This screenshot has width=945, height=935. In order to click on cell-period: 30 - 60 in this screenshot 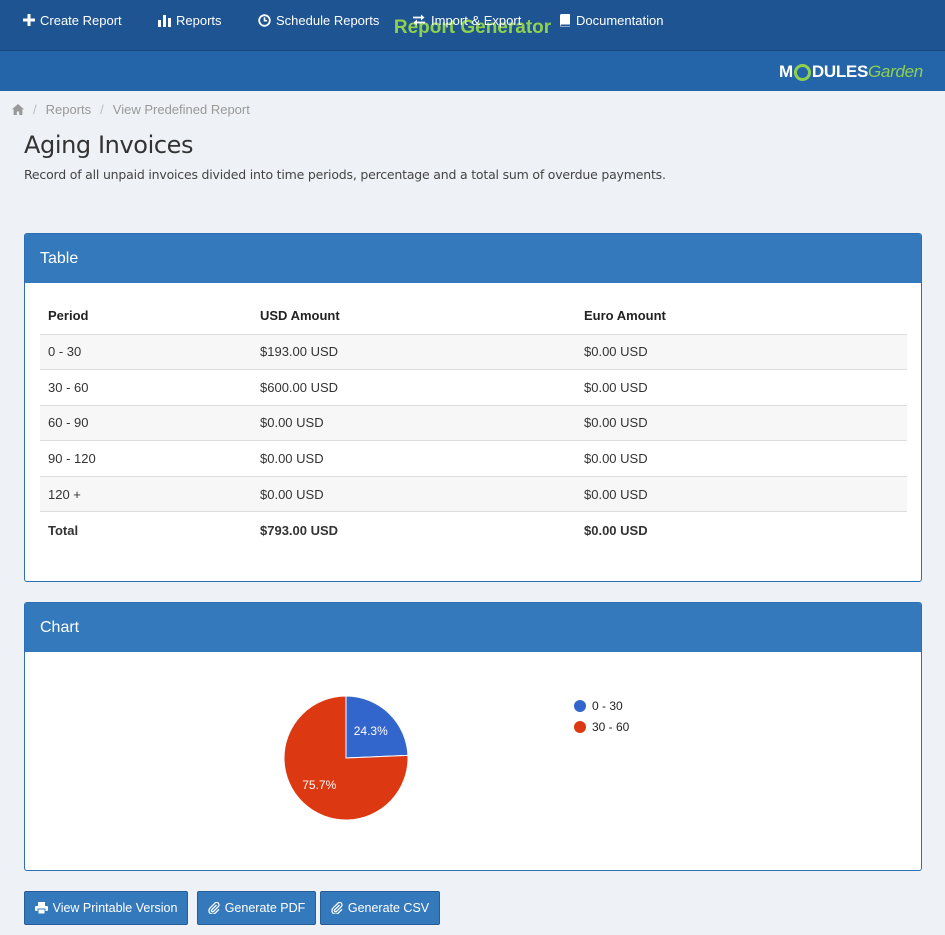, I will do `click(146, 387)`.